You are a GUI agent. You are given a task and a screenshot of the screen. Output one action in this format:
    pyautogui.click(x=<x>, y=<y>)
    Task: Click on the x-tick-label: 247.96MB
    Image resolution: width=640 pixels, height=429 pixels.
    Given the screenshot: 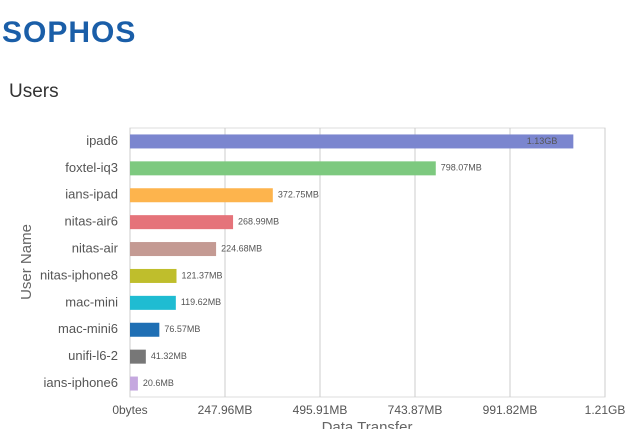 What is the action you would take?
    pyautogui.click(x=225, y=410)
    